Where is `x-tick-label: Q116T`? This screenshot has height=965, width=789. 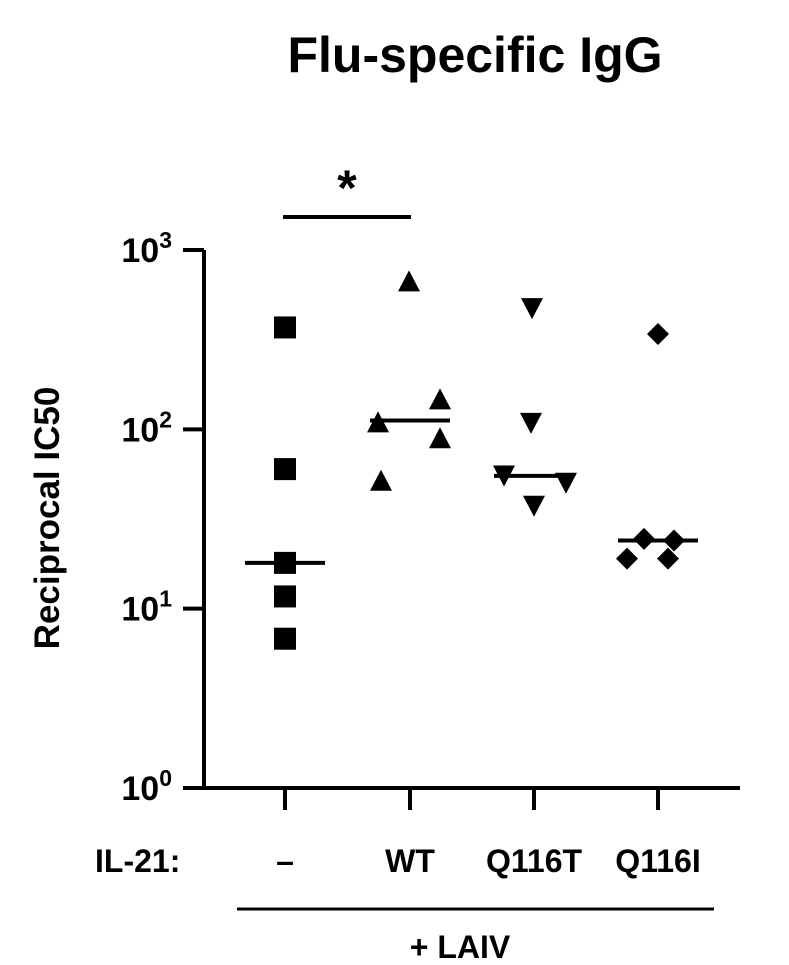
x-tick-label: Q116T is located at coordinates (534, 861).